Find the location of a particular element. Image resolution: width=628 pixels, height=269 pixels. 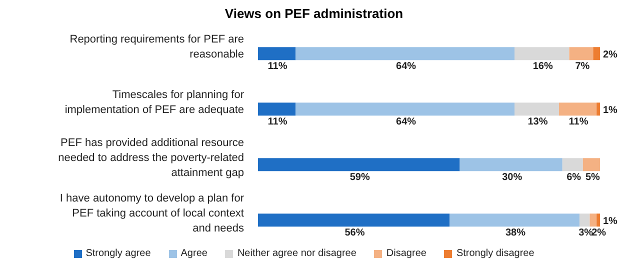

data-label: 6% is located at coordinates (574, 178).